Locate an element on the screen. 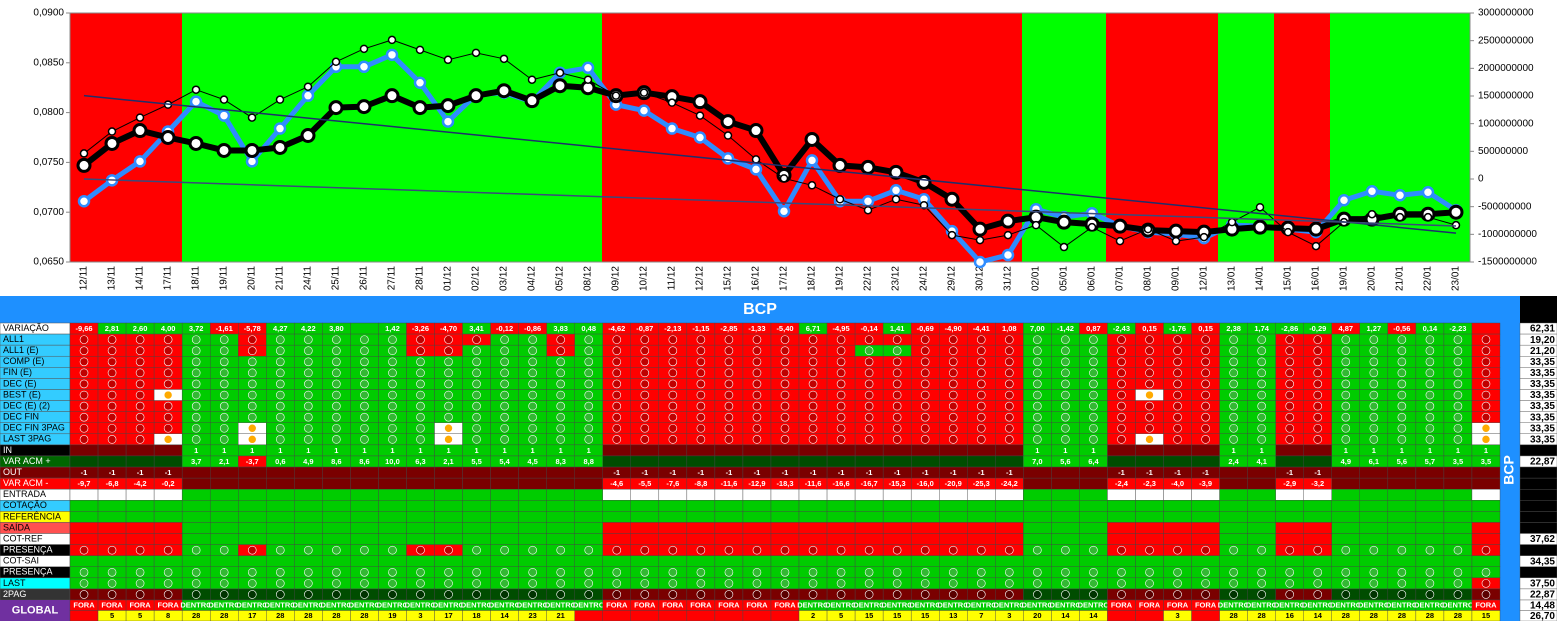 Image resolution: width=1557 pixels, height=621 pixels. cell-value: -1,15 is located at coordinates (700, 328).